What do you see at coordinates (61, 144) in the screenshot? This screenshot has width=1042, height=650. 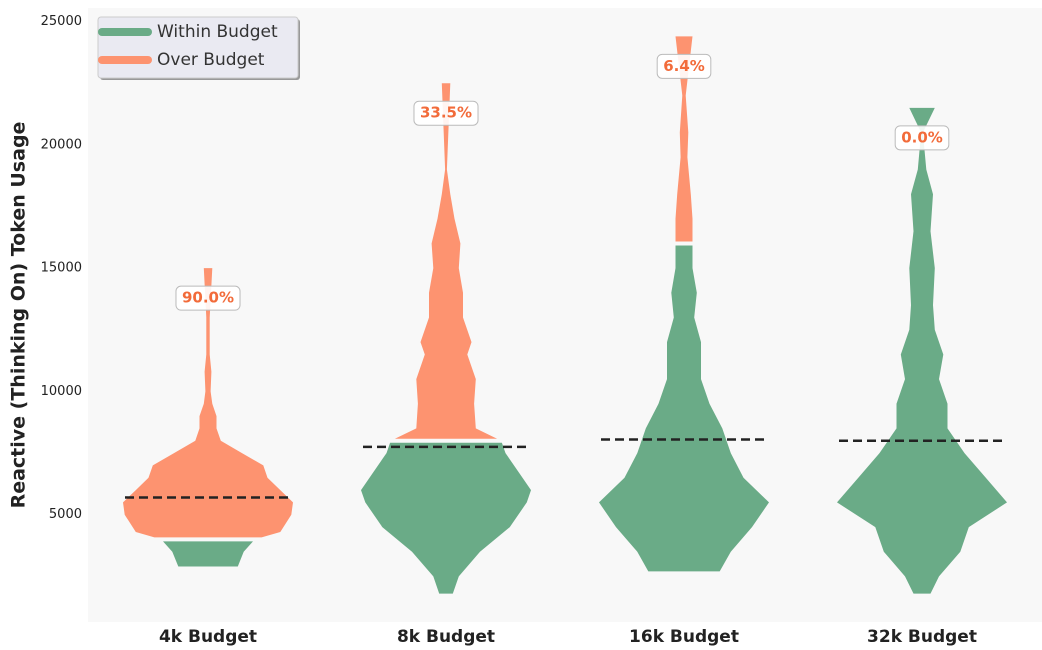 I see `y-tick-label: 20000` at bounding box center [61, 144].